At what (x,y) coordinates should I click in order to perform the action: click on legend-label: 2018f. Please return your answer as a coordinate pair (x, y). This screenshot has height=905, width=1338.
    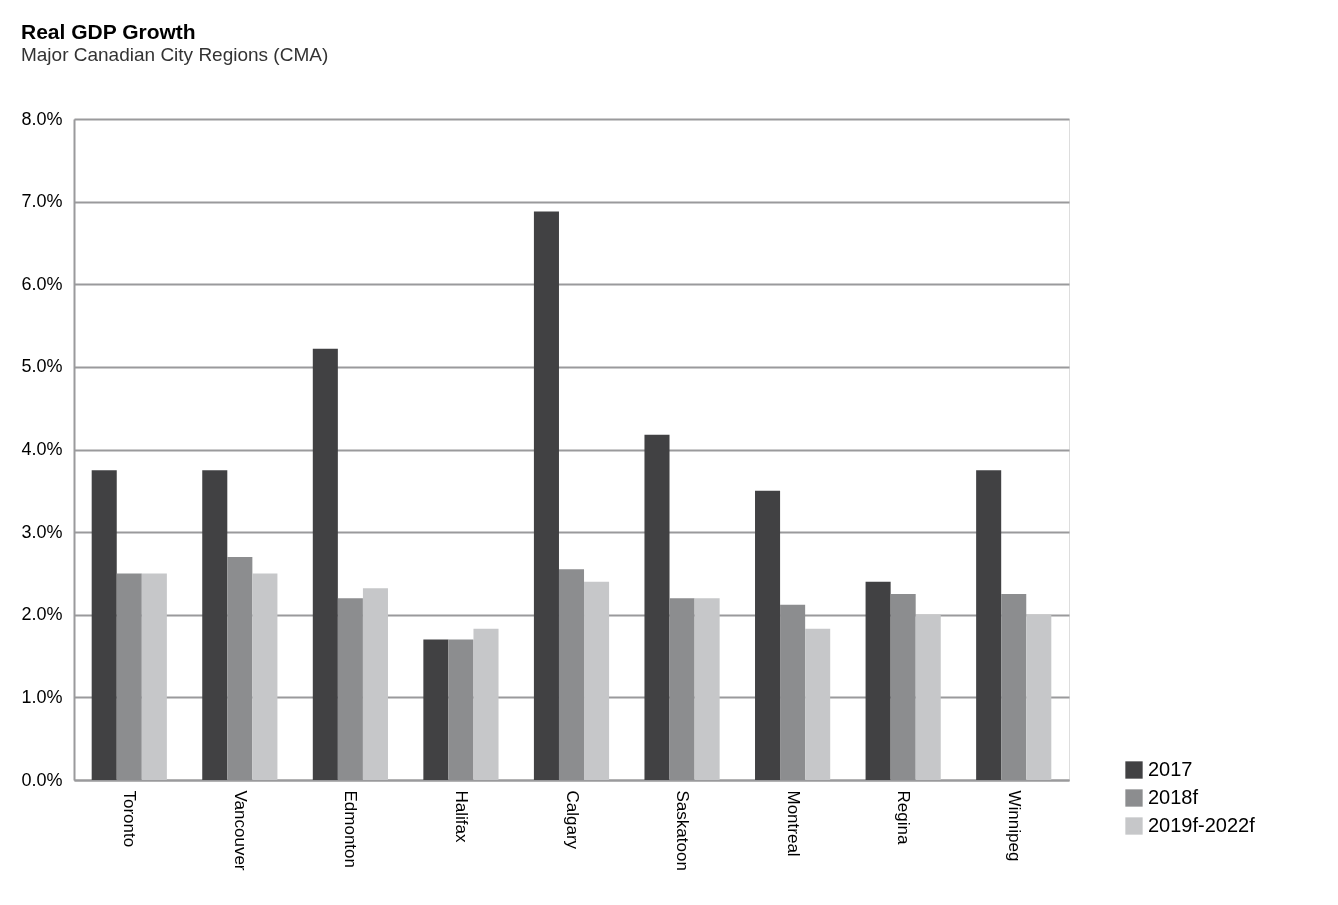
    Looking at the image, I should click on (1173, 797).